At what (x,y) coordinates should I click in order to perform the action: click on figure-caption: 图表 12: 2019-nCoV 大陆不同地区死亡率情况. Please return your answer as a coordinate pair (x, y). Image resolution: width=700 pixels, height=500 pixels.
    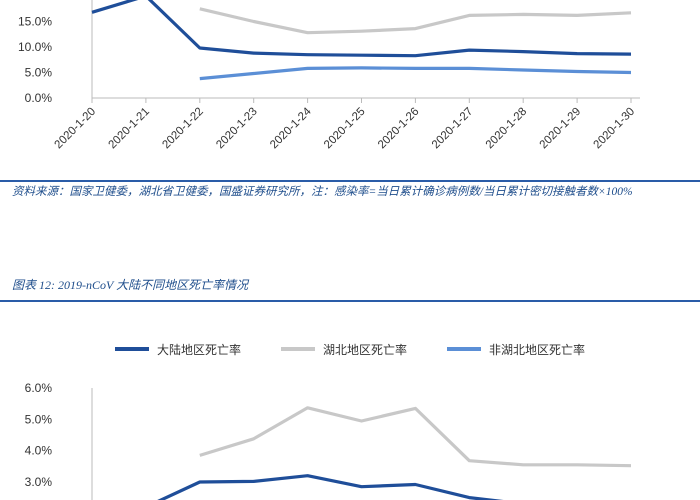
    Looking at the image, I should click on (130, 285).